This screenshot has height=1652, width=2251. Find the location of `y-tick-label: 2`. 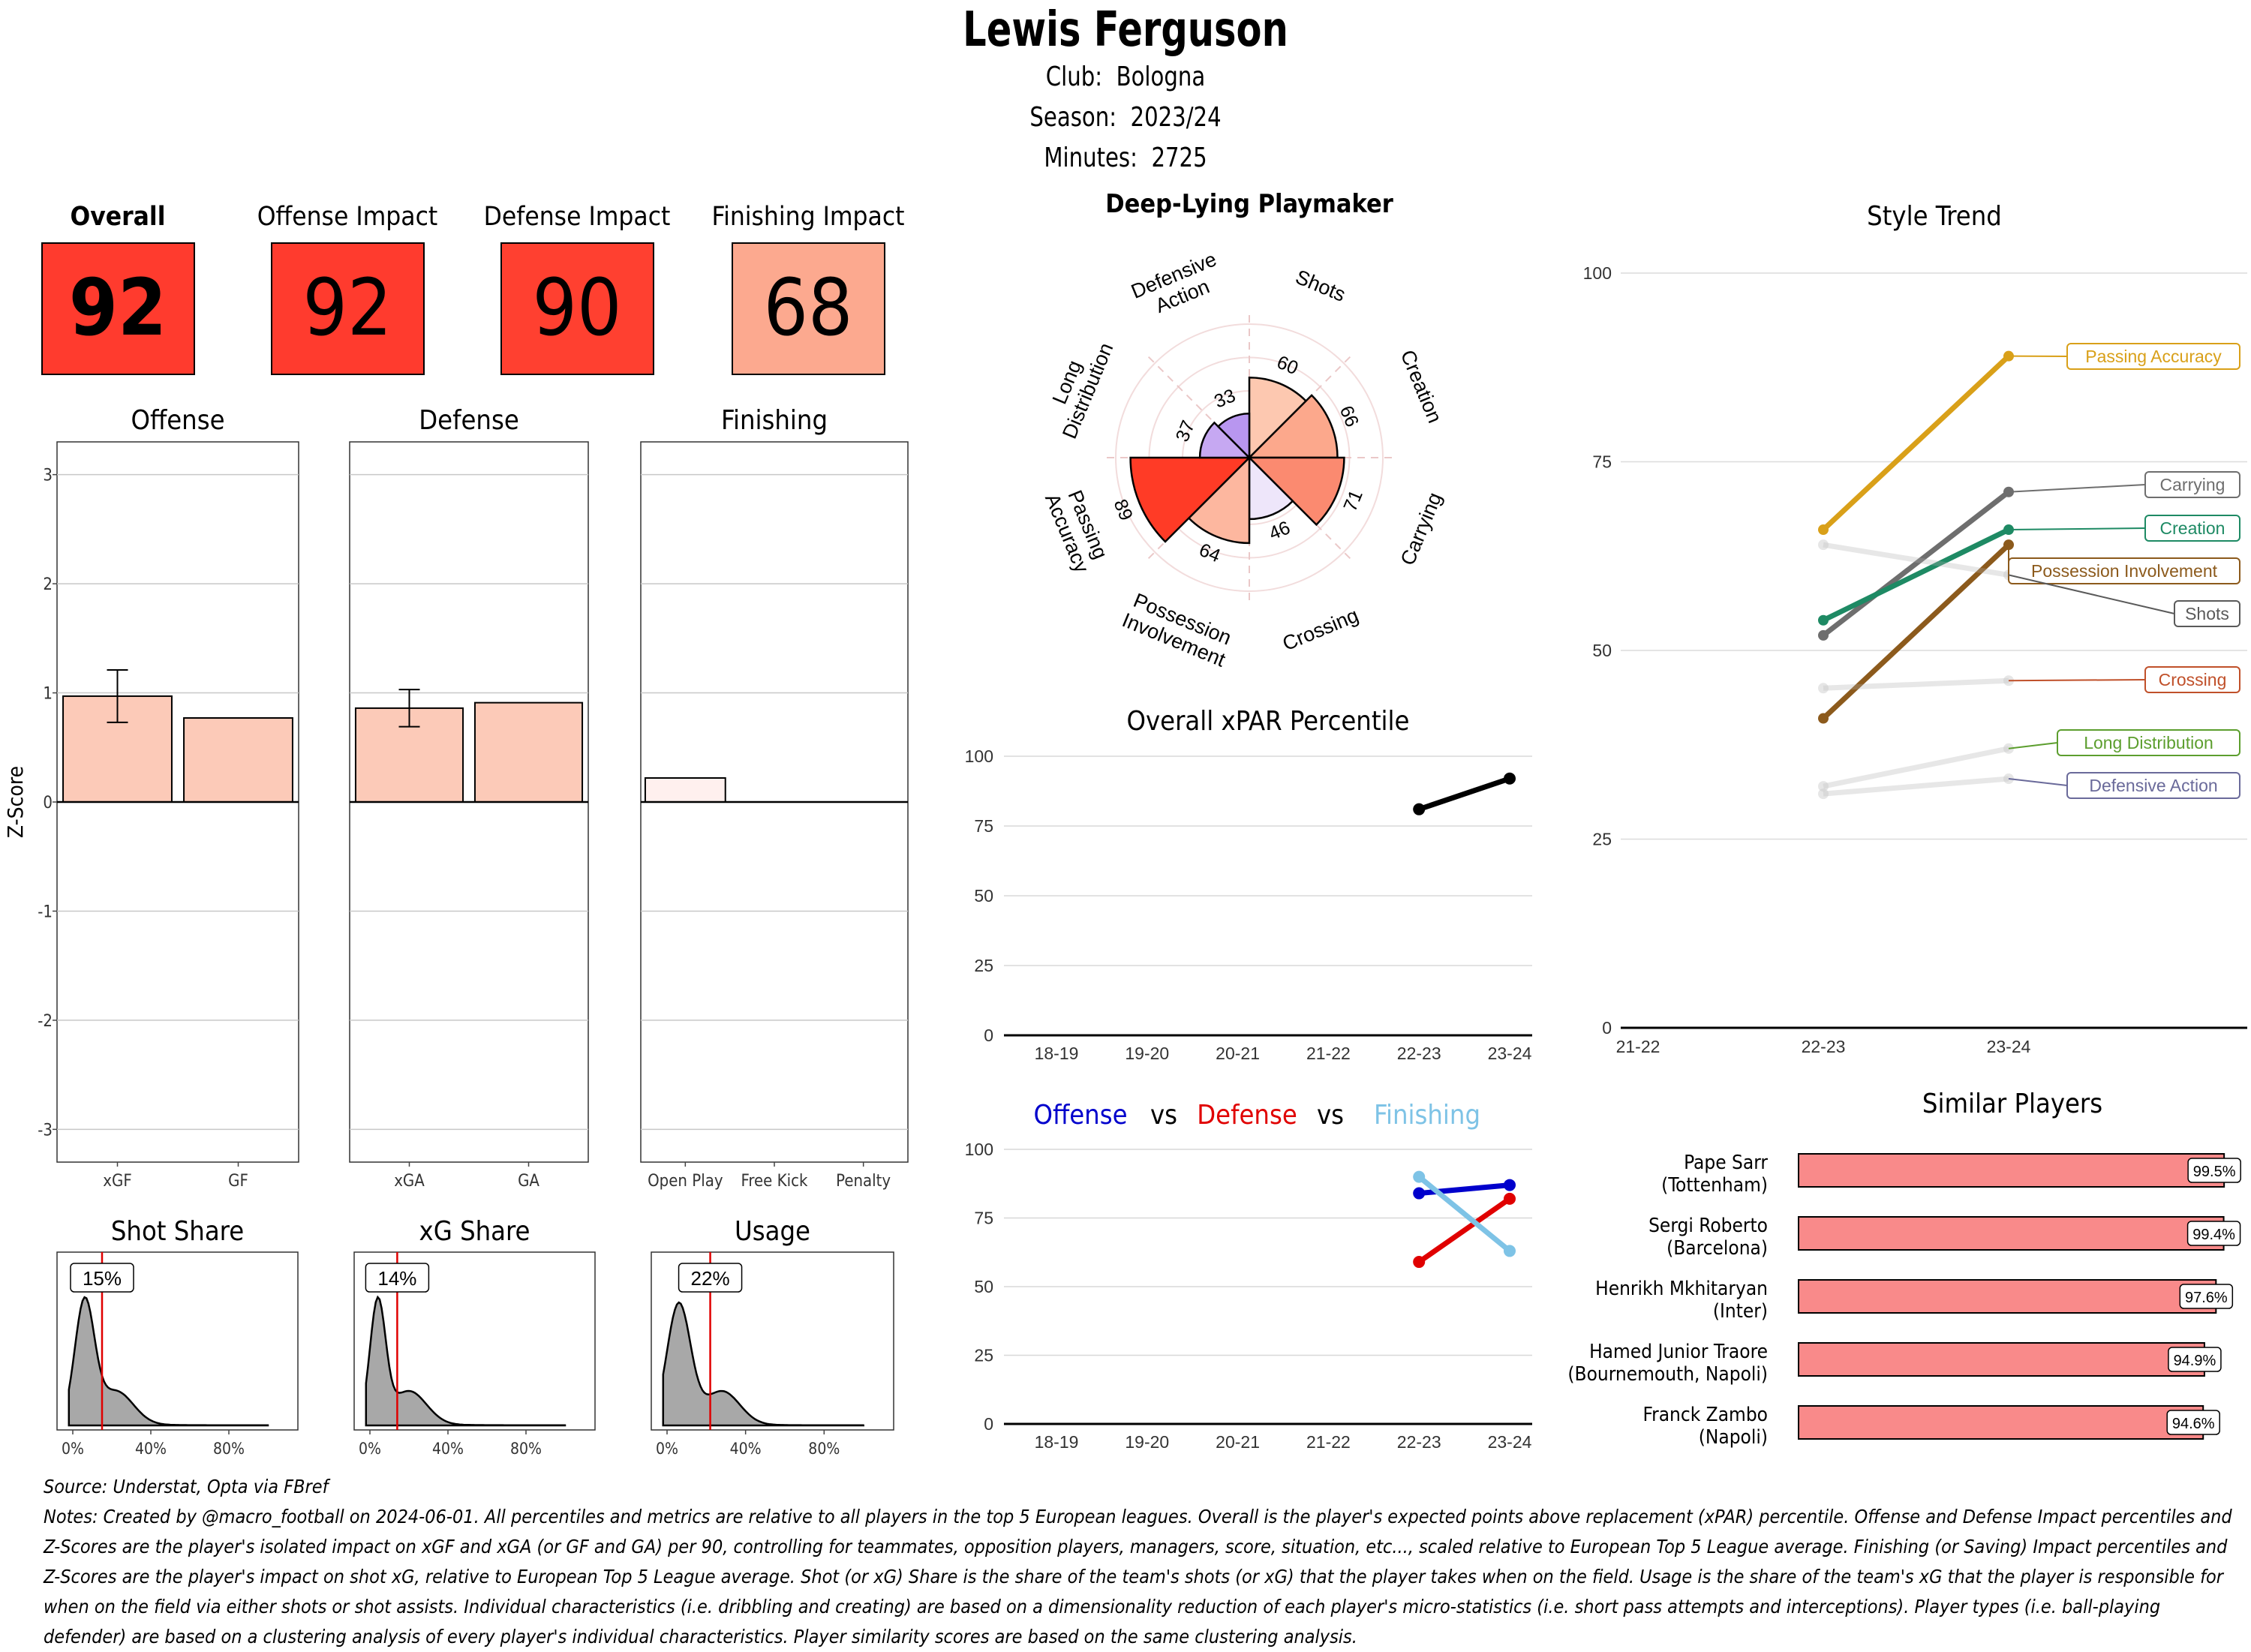

y-tick-label: 2 is located at coordinates (48, 584).